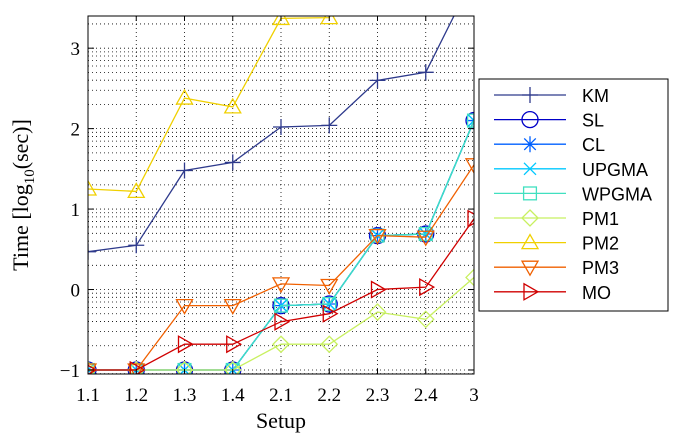 This screenshot has width=676, height=437. Describe the element at coordinates (551, 96) in the screenshot. I see `legend-item-km: KM` at that location.